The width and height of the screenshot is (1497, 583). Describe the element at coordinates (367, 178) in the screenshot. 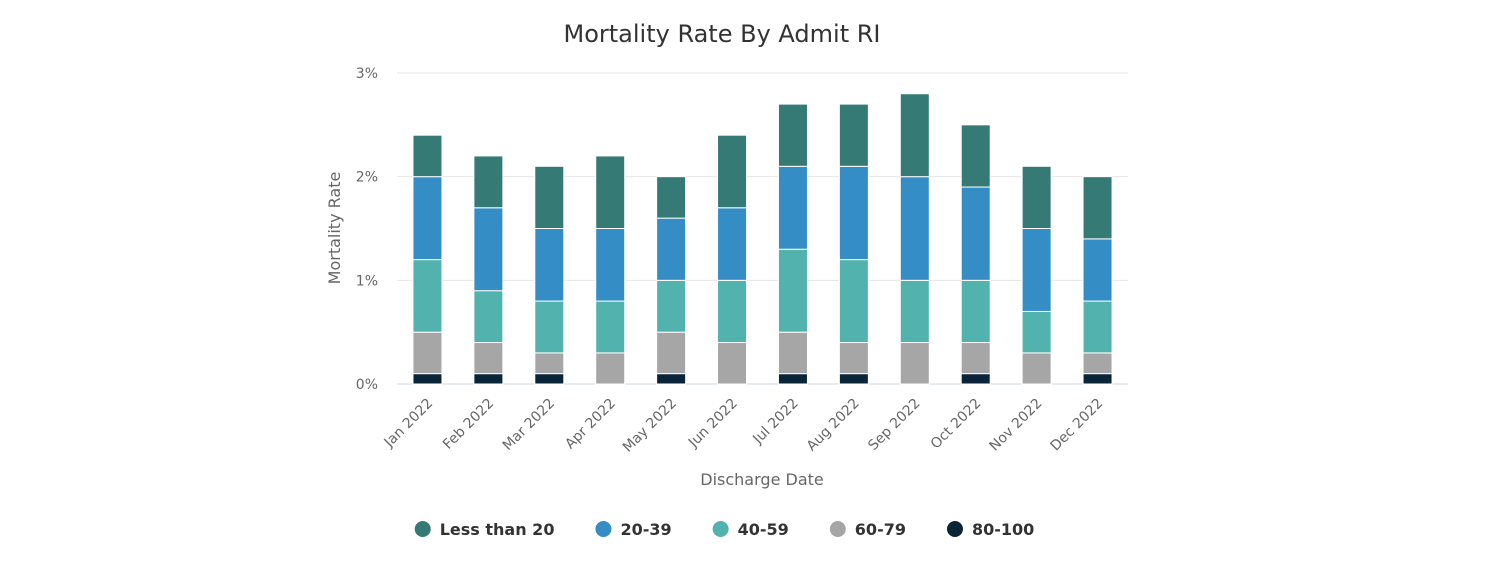

I see `y-tick-label: 2%` at that location.